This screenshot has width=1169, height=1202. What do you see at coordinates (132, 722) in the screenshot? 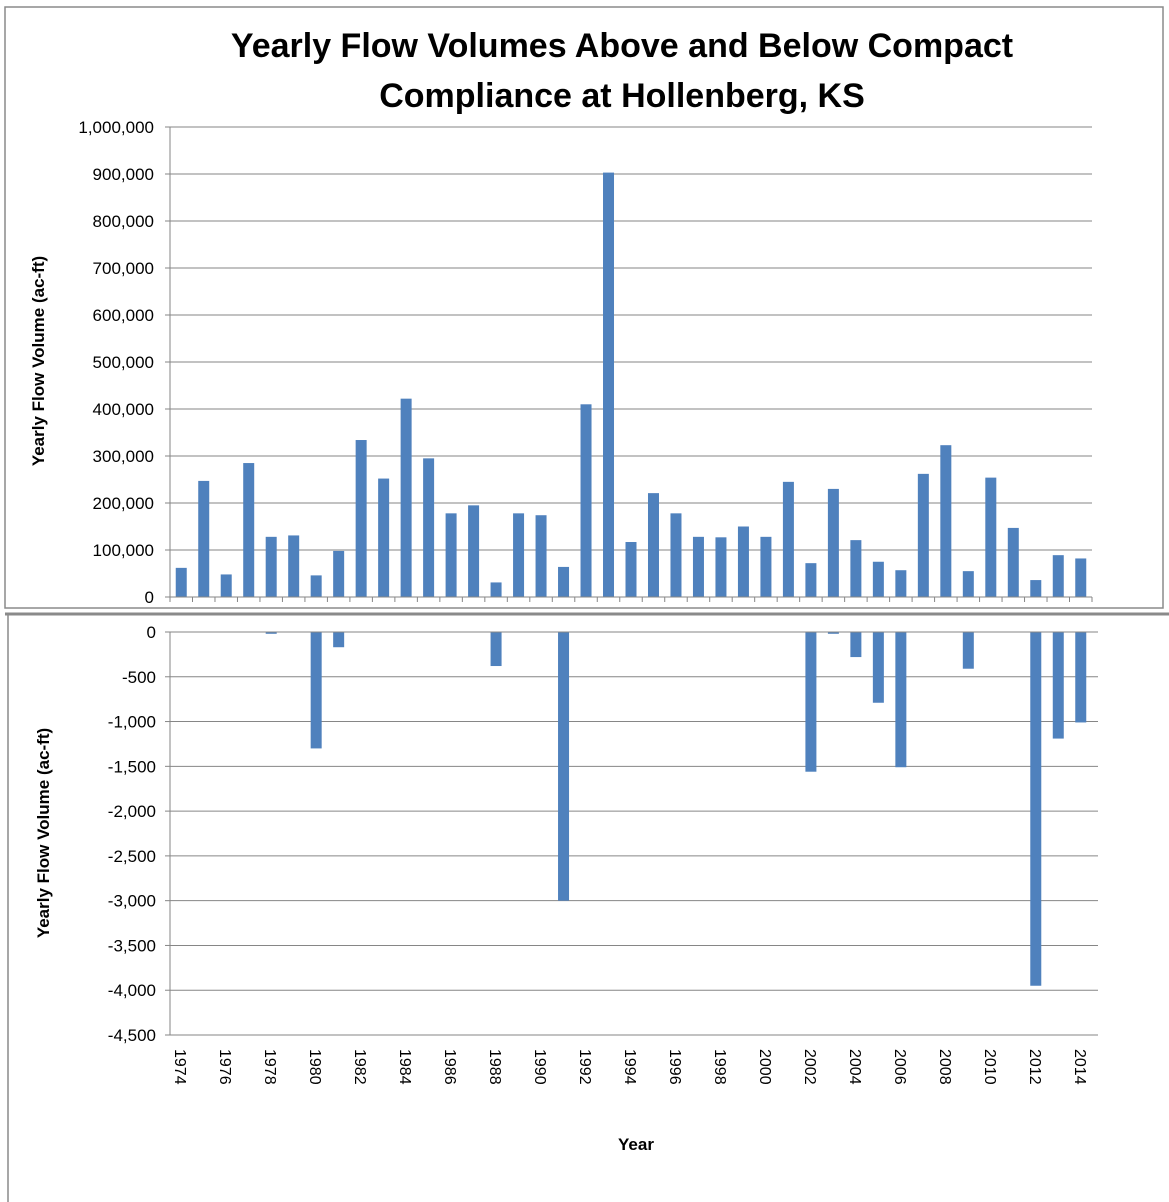
I see `lower-y-tick-label: -1,000` at bounding box center [132, 722].